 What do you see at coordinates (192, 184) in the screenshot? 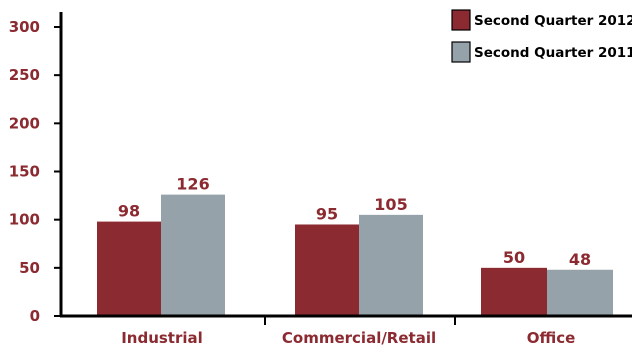
I see `data-label: 126` at bounding box center [192, 184].